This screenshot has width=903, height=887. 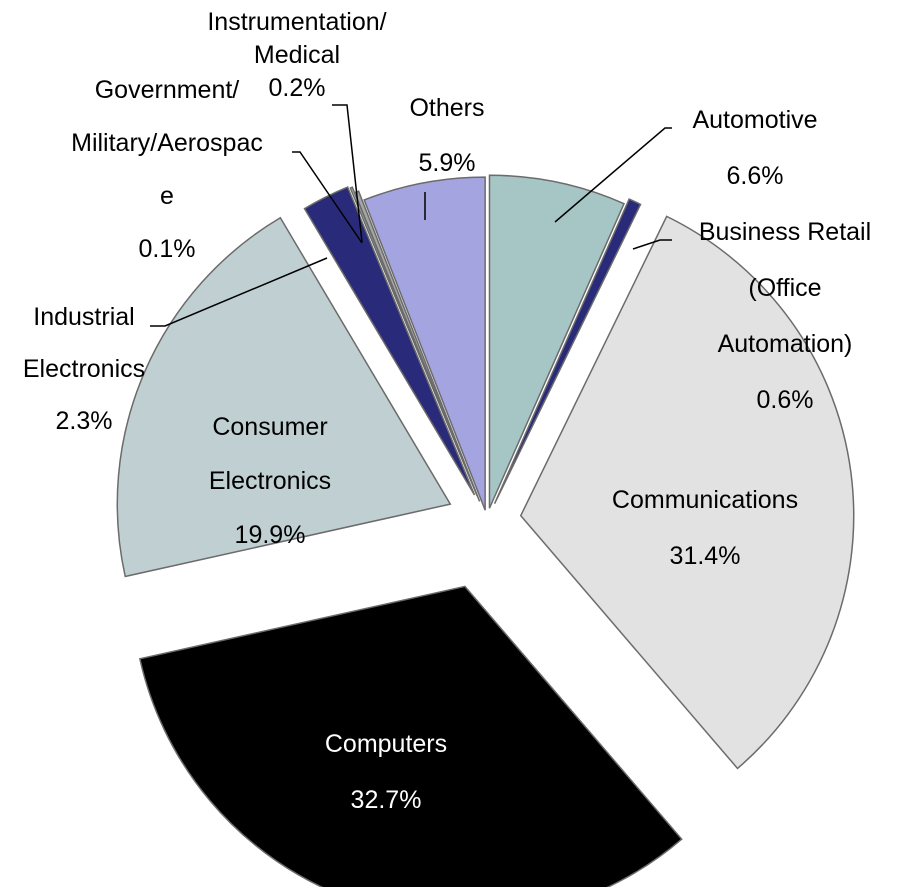 What do you see at coordinates (269, 427) in the screenshot?
I see `slice-name-label: Consumer` at bounding box center [269, 427].